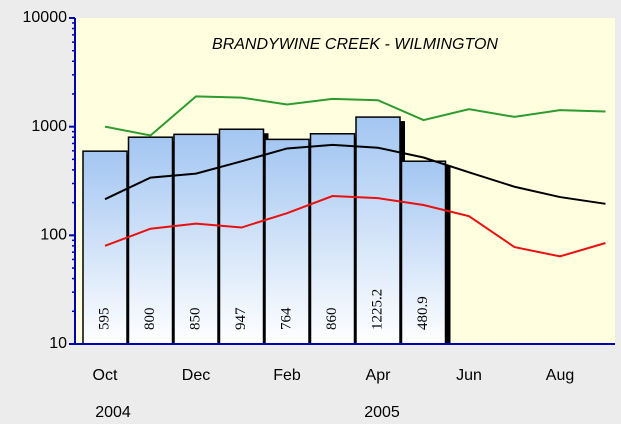 The height and width of the screenshot is (424, 621). What do you see at coordinates (104, 319) in the screenshot?
I see `value-label: 595` at bounding box center [104, 319].